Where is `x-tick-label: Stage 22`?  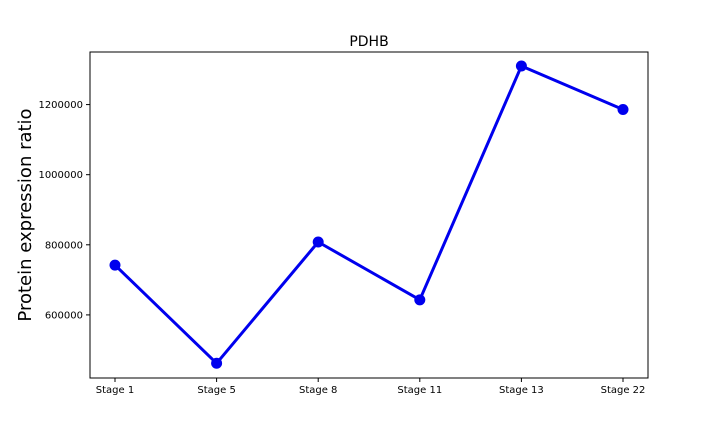 x-tick-label: Stage 22 is located at coordinates (623, 390).